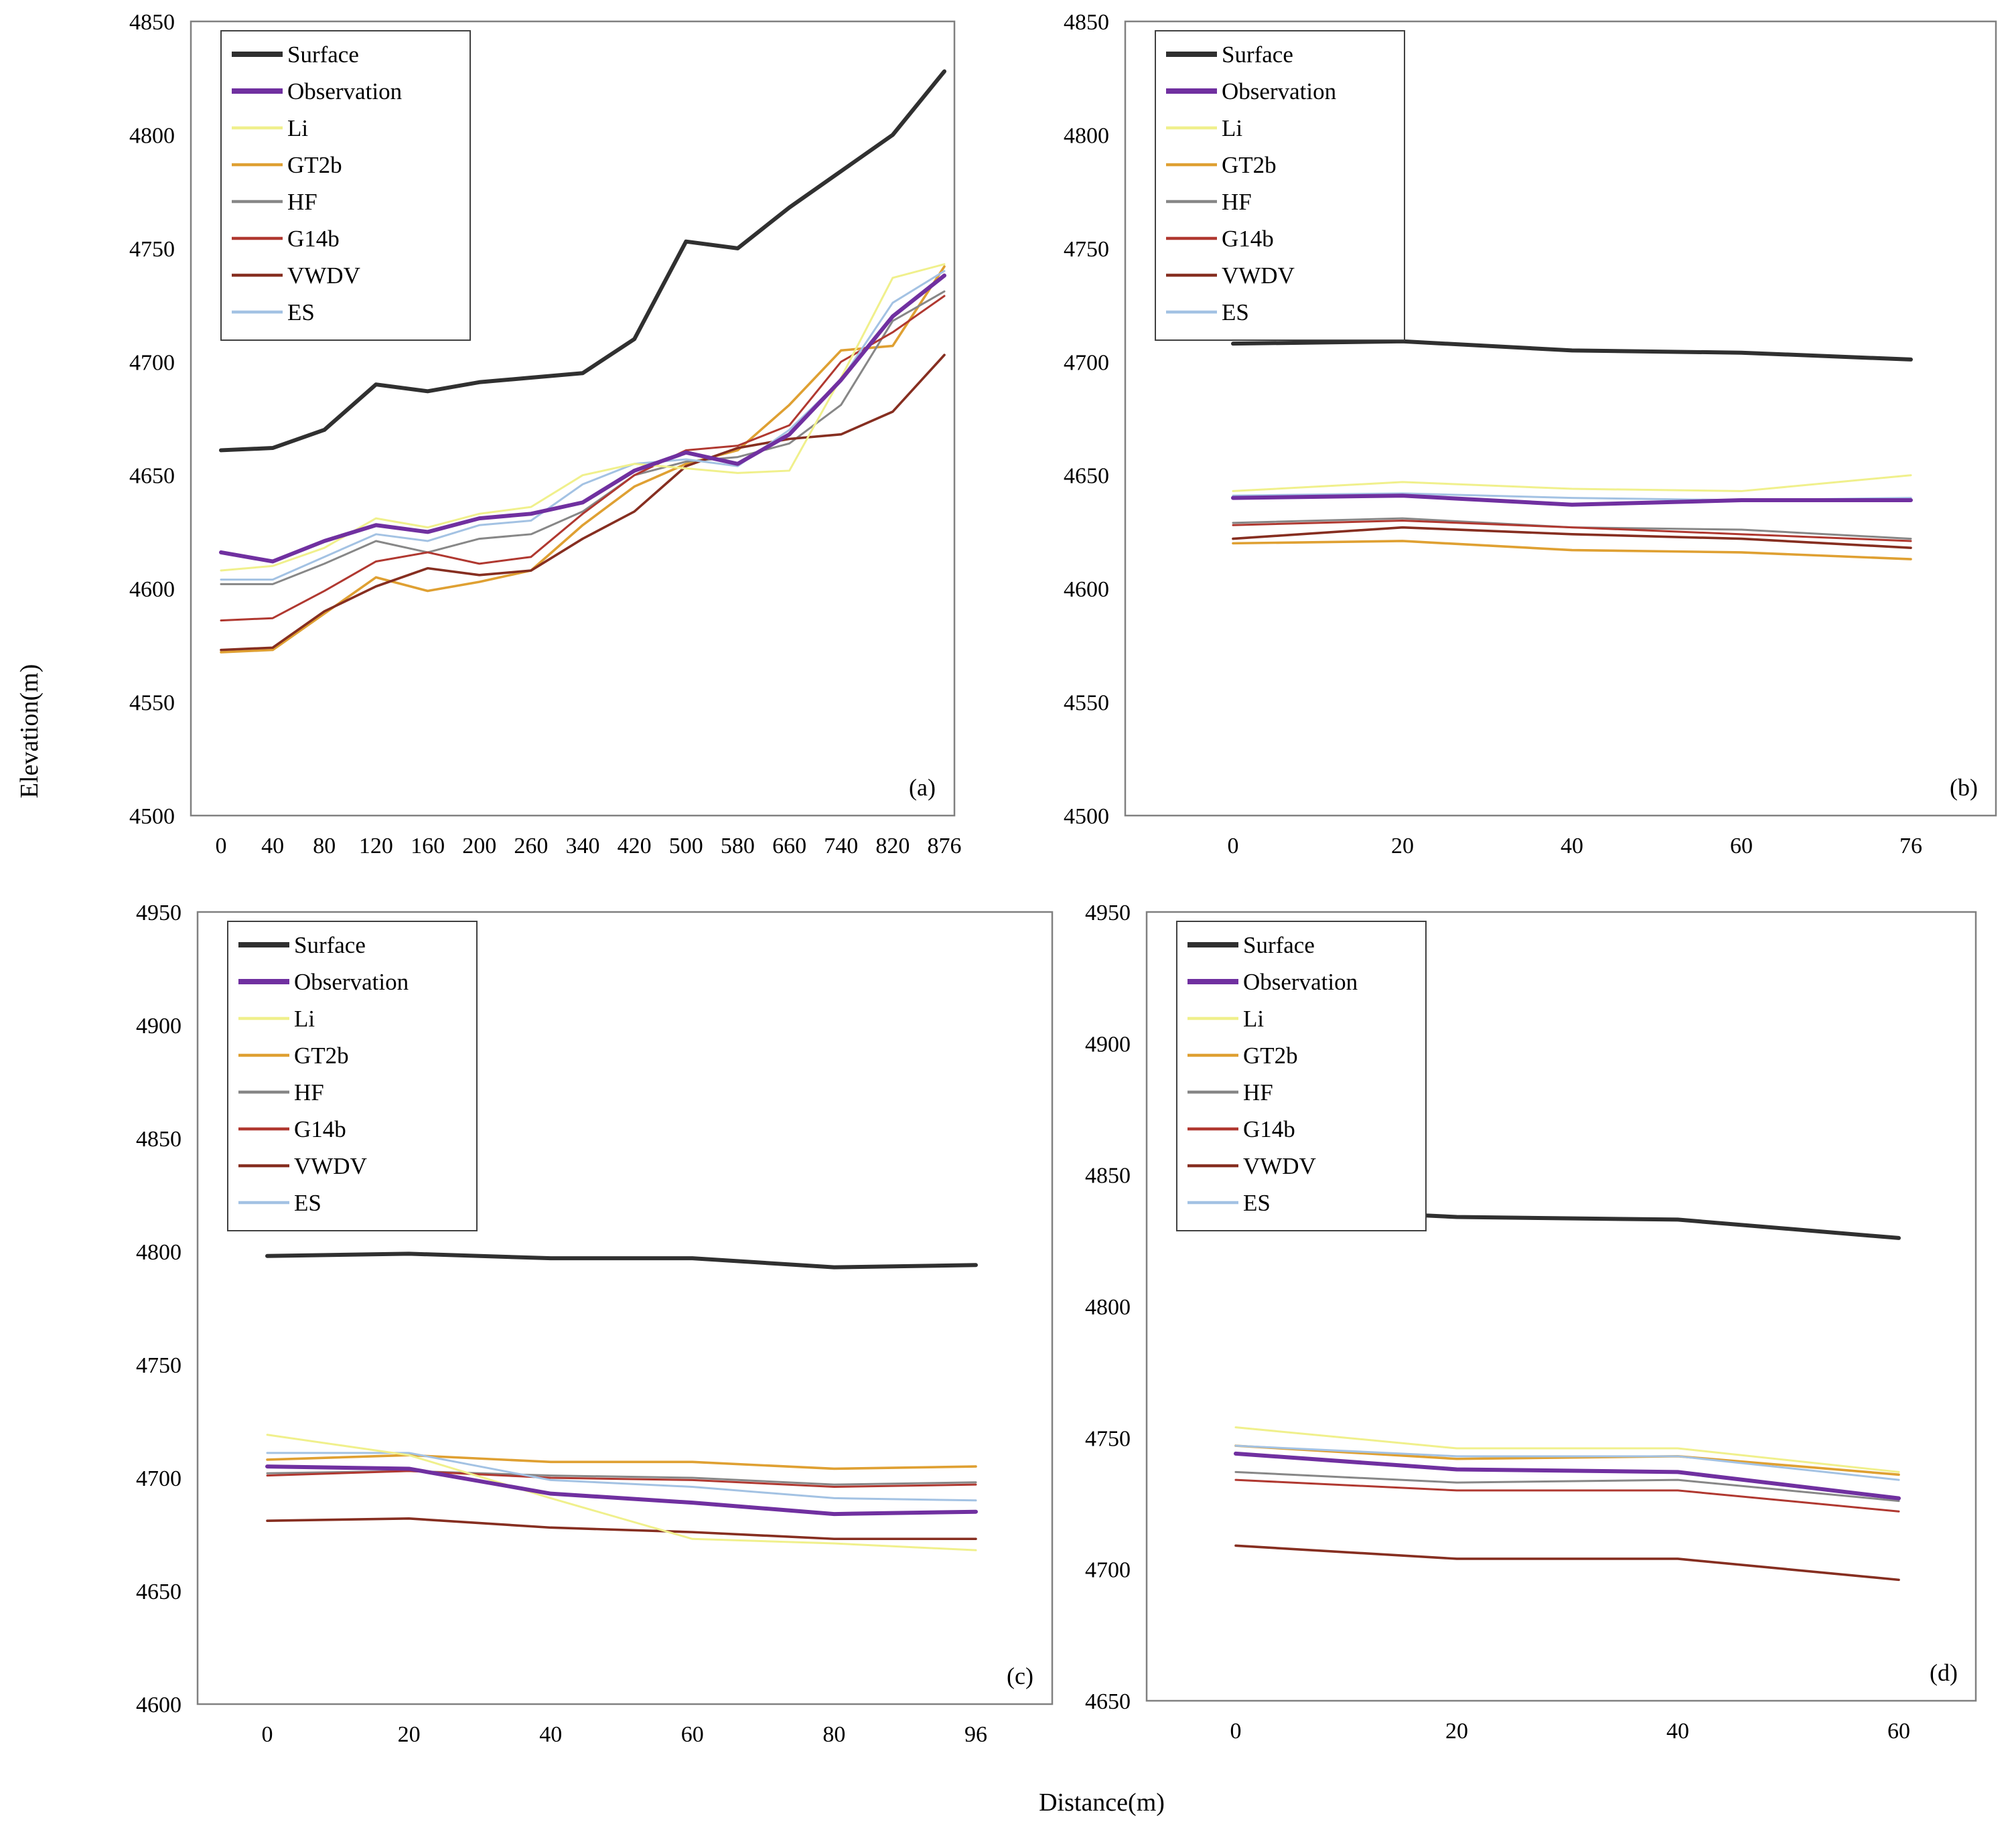  Describe the element at coordinates (1741, 846) in the screenshot. I see `panel-b-xtick: 60` at that location.